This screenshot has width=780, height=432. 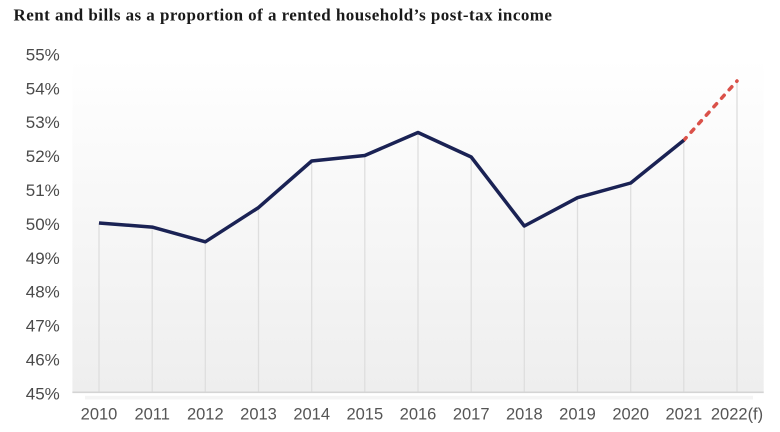 I want to click on svg-text: 2013, so click(x=258, y=415).